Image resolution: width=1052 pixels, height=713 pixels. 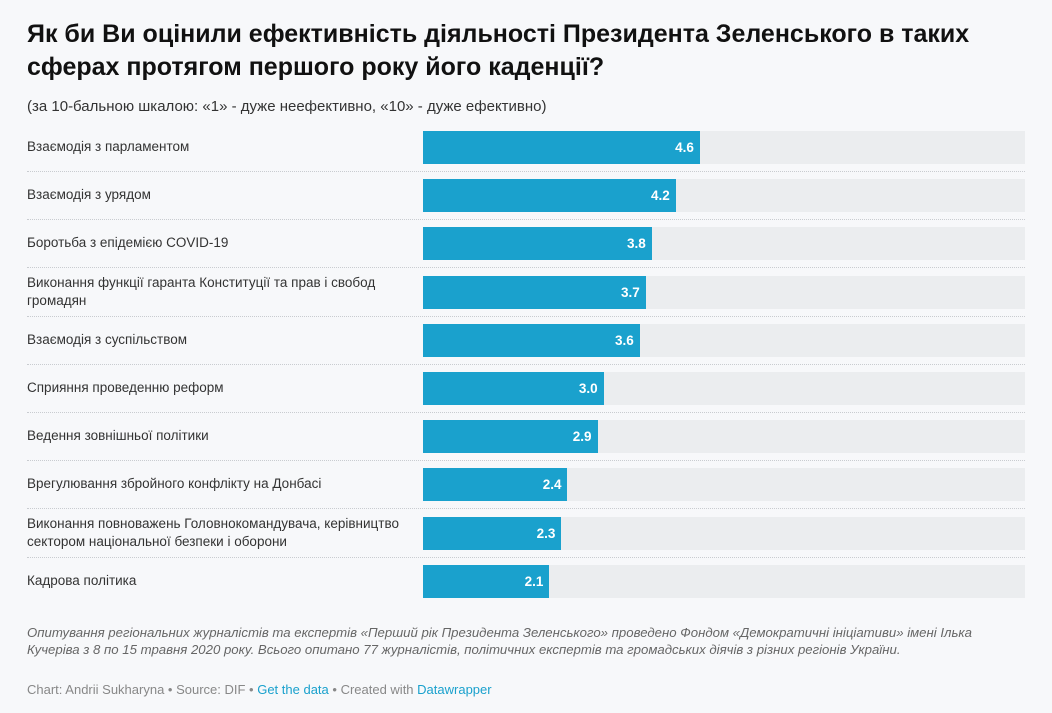 I want to click on bar-track: 4.6, so click(x=724, y=147).